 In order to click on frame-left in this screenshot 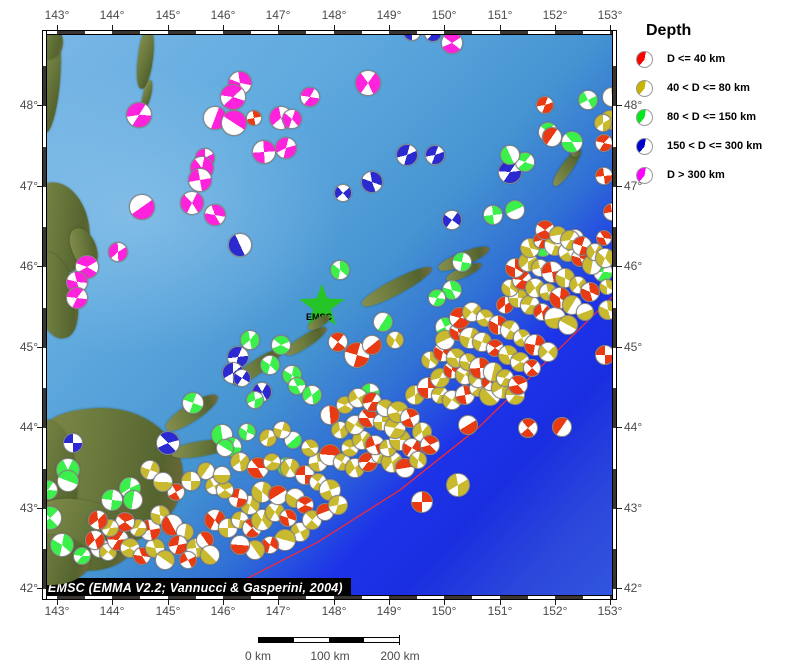, I will do `click(44, 315)`.